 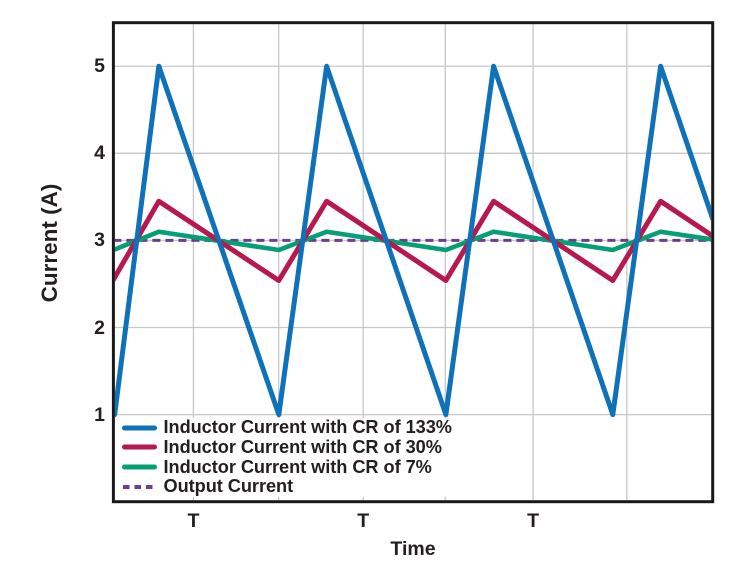 I want to click on legend-row-1: Inductor Current with CR of 30%, so click(x=289, y=447).